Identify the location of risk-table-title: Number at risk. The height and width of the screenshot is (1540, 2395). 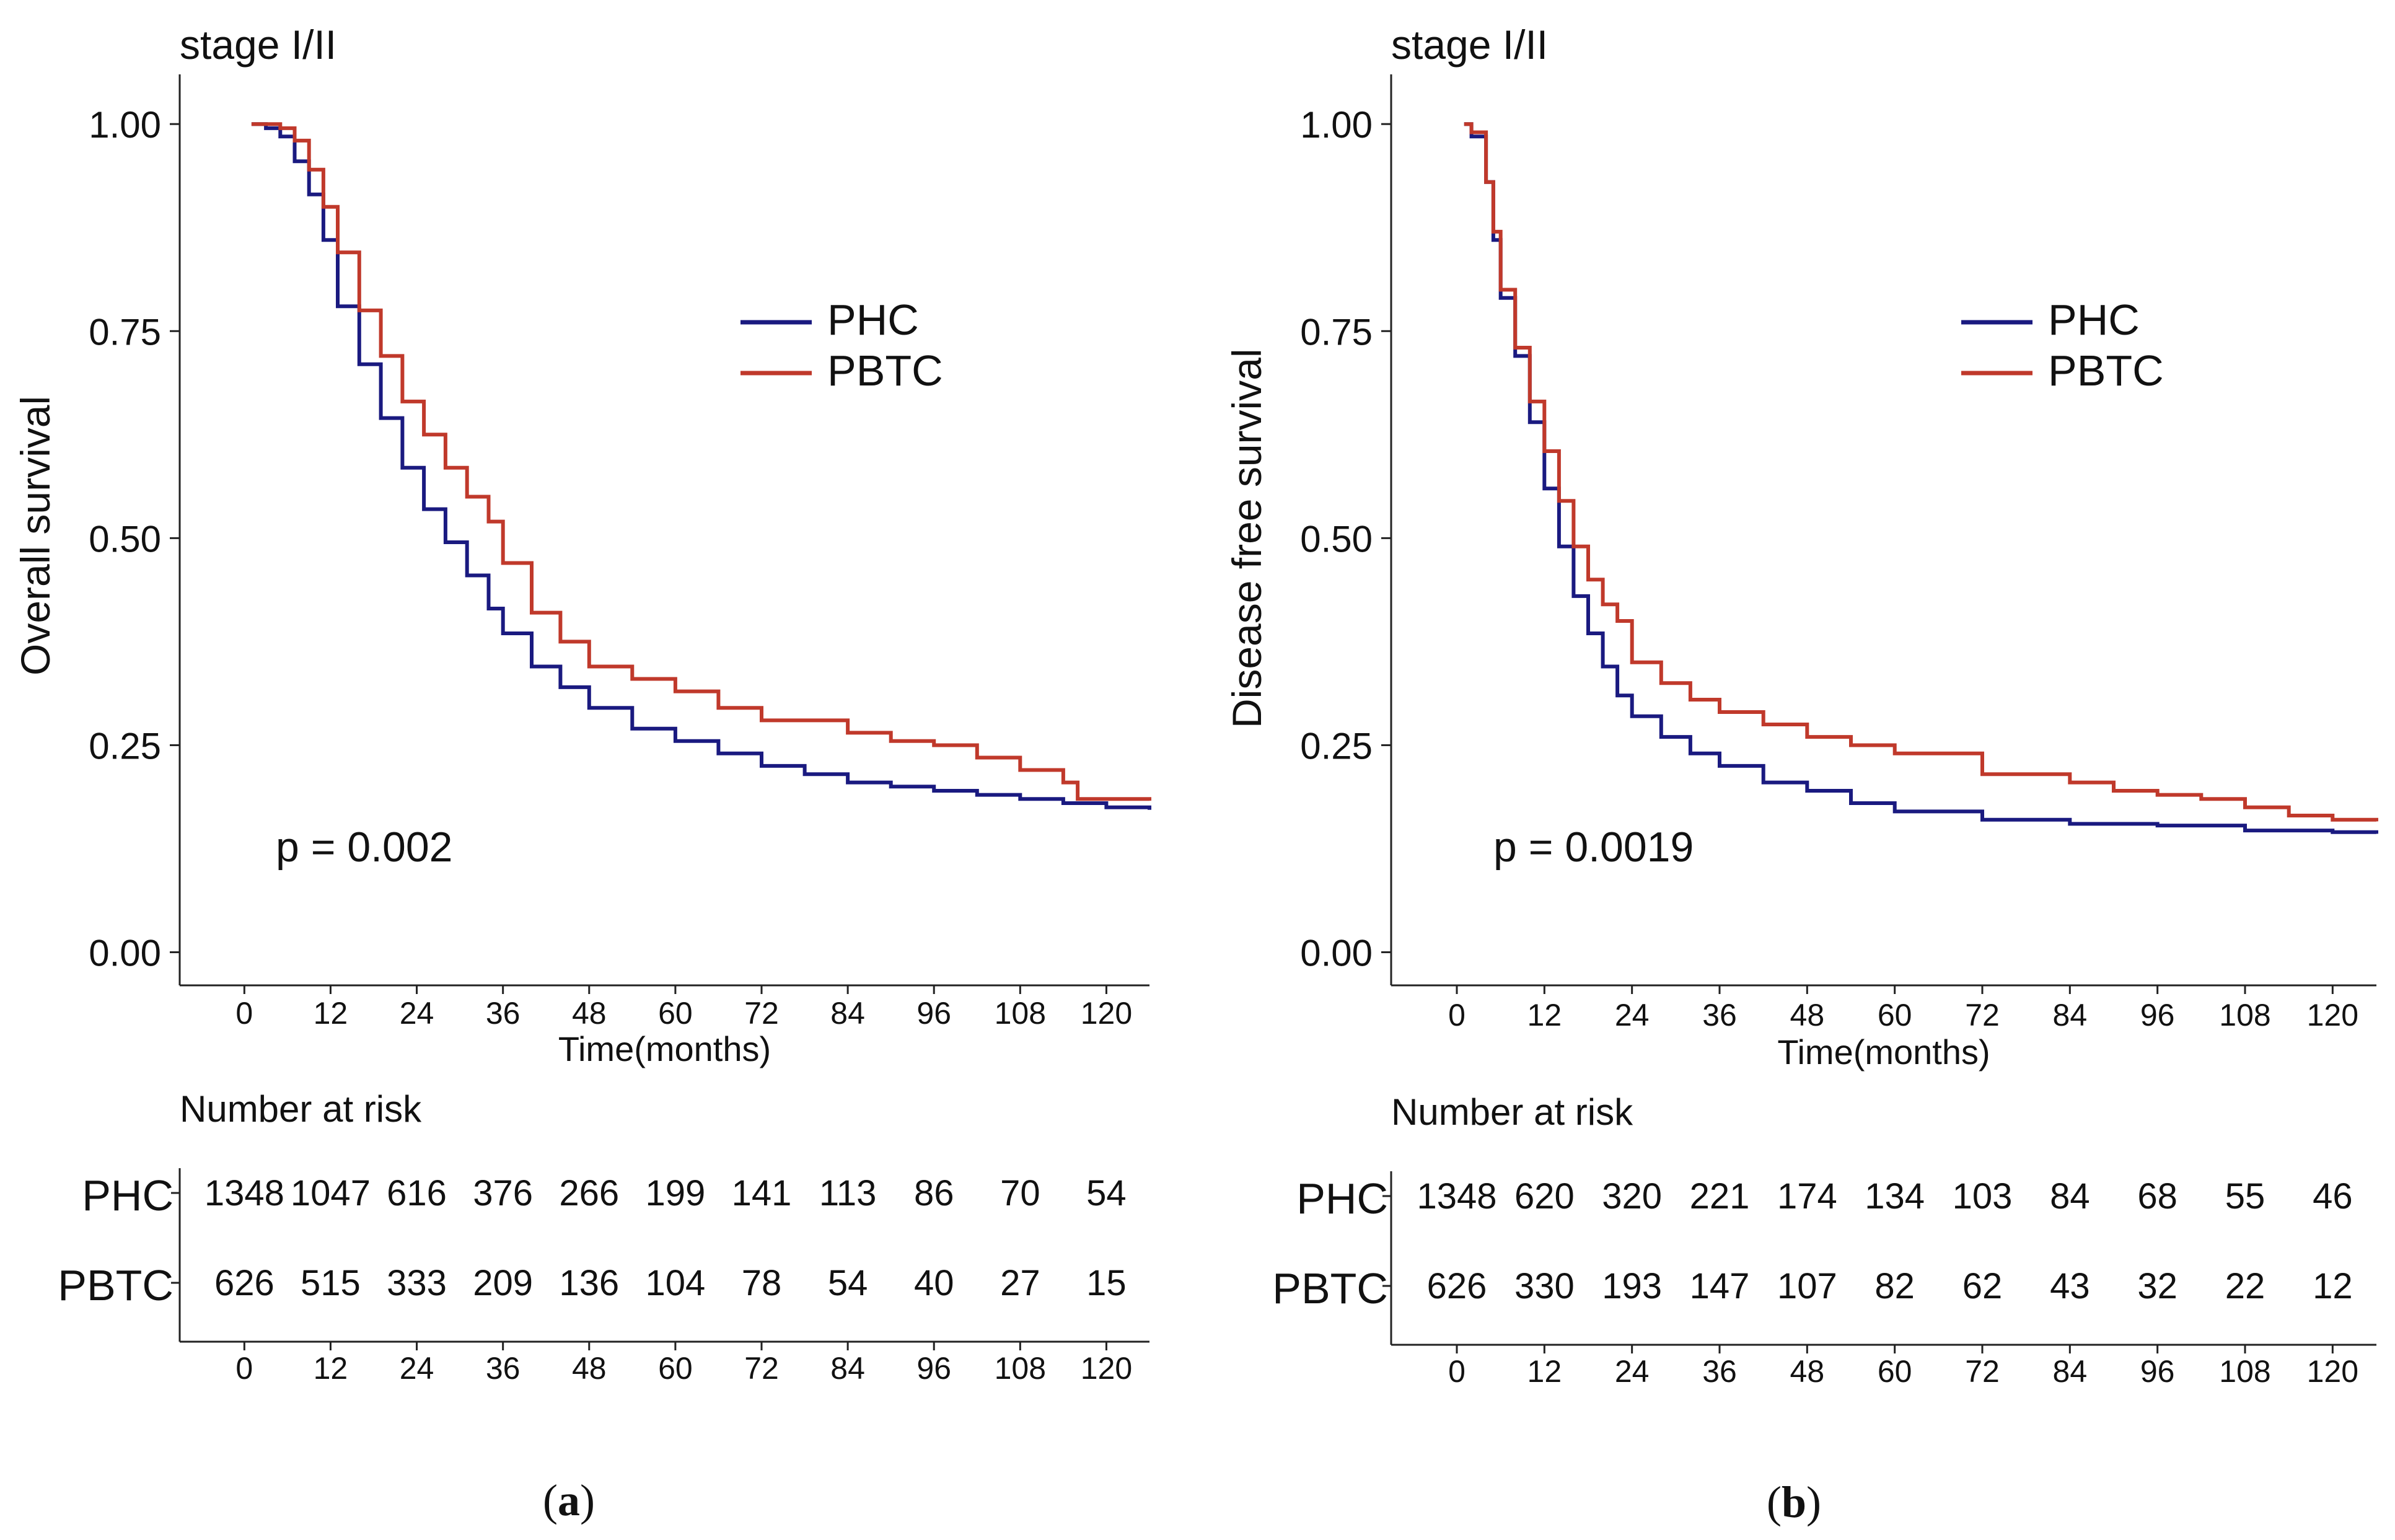
(301, 1109).